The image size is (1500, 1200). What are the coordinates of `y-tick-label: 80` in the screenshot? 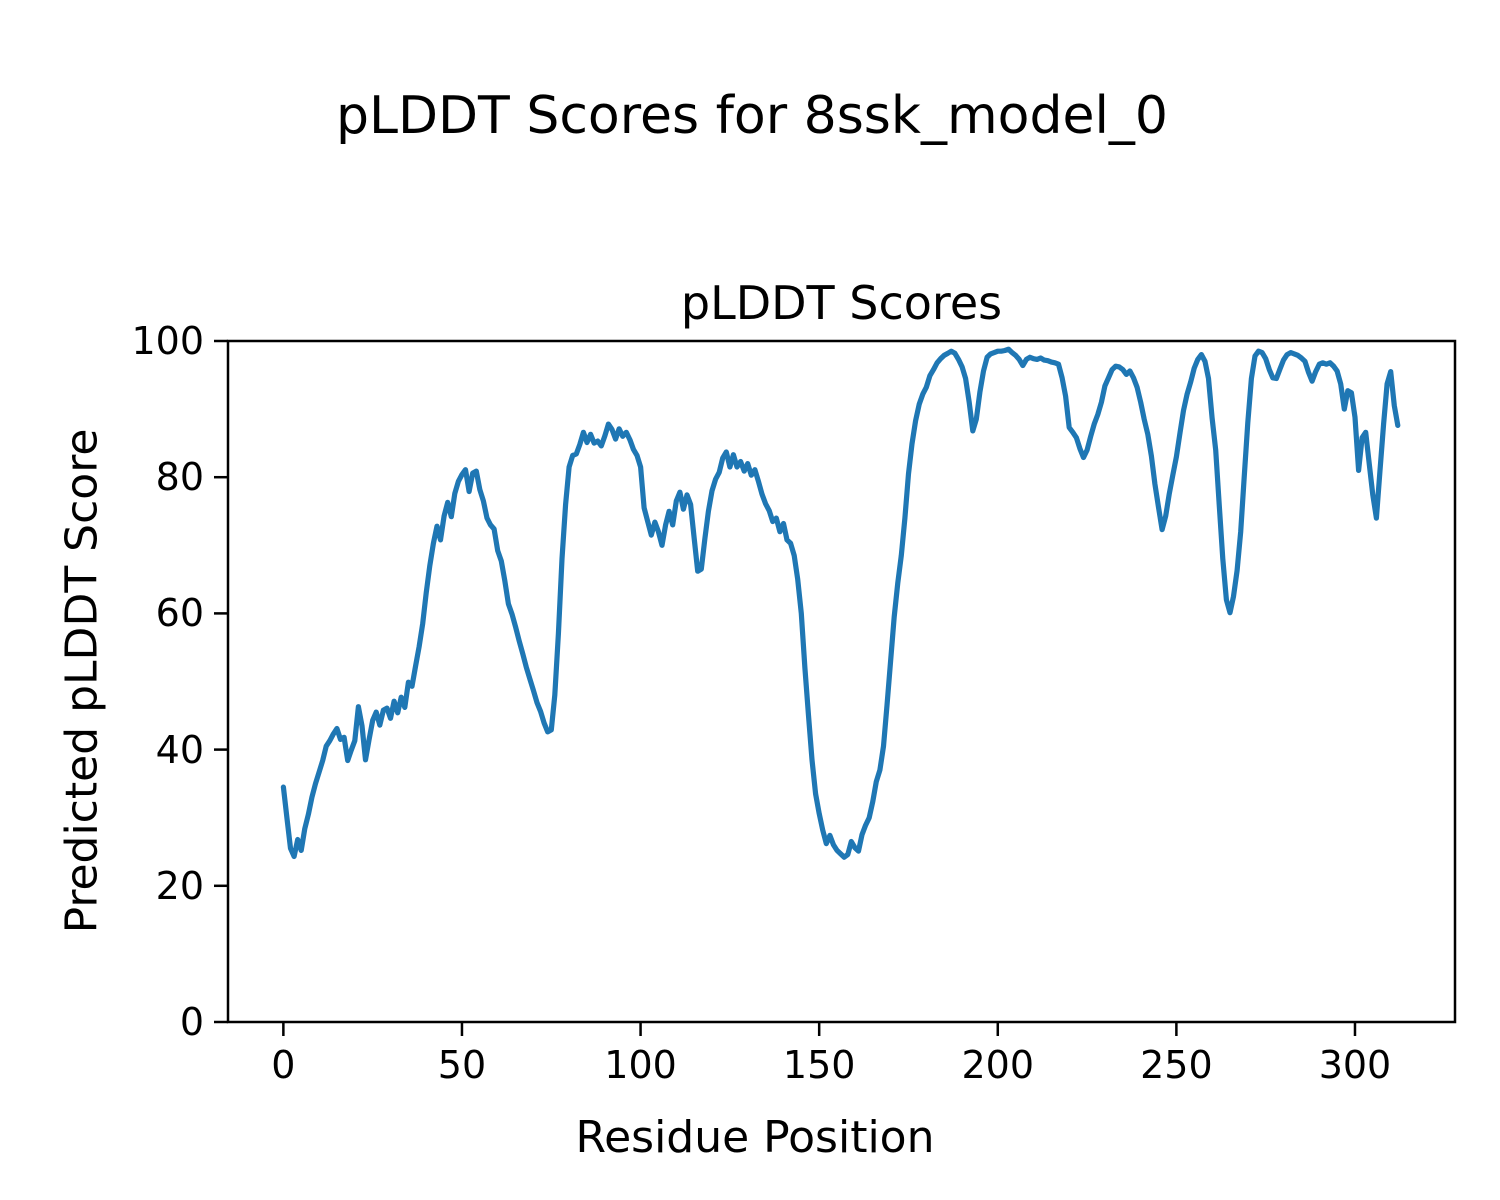 It's located at (179, 477).